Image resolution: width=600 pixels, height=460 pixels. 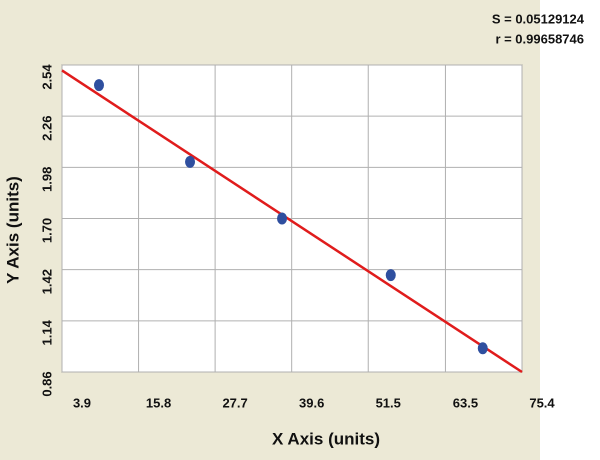 I want to click on x-tick-label: 3.9, so click(x=82, y=402).